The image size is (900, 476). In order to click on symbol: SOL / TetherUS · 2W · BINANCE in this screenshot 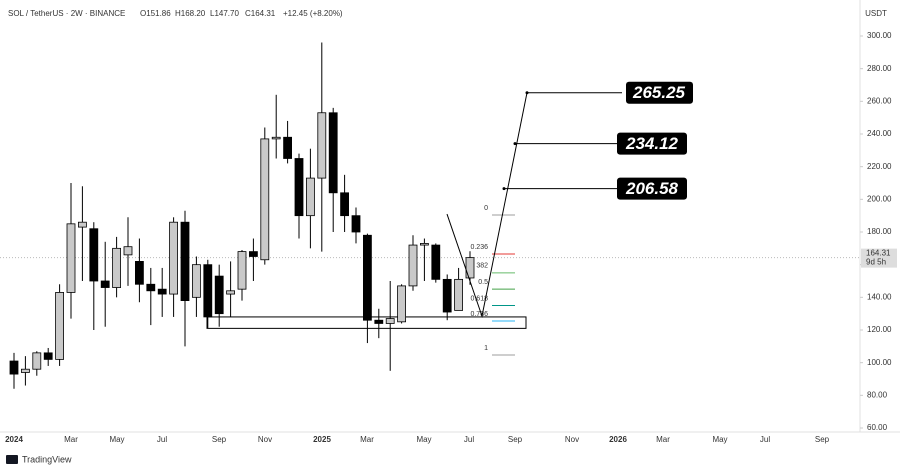, I will do `click(66, 13)`.